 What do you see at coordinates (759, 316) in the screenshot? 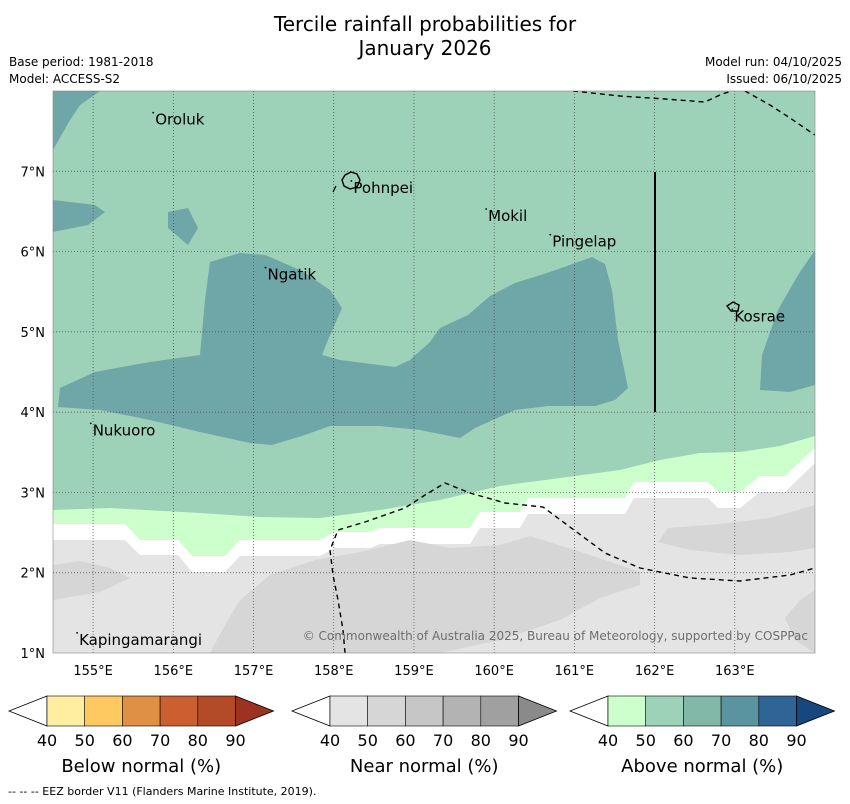
I see `place-label: Kosrae` at bounding box center [759, 316].